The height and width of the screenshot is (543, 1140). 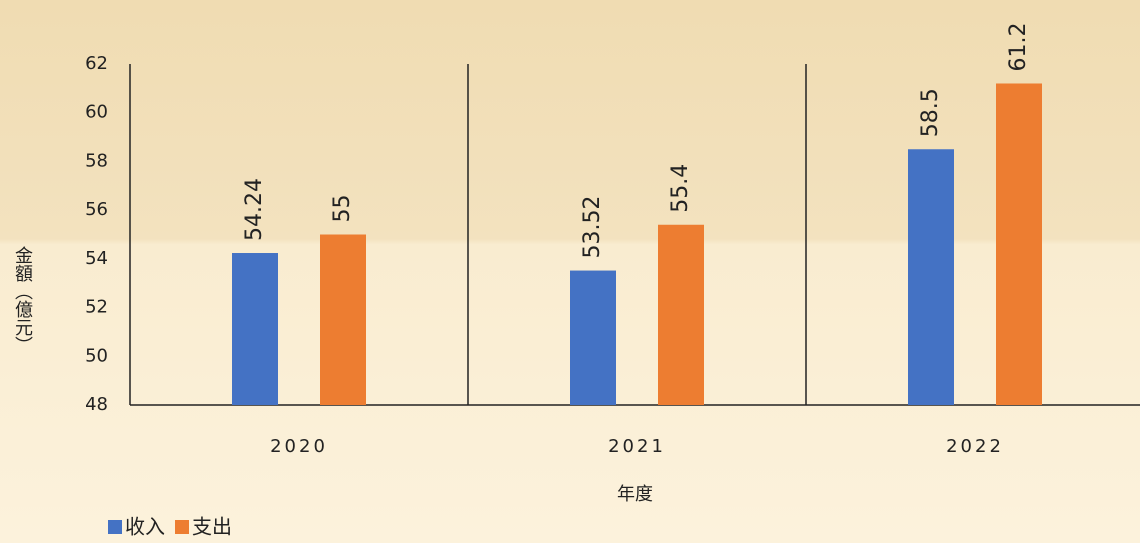 I want to click on legend-label: 收入, so click(x=145, y=527).